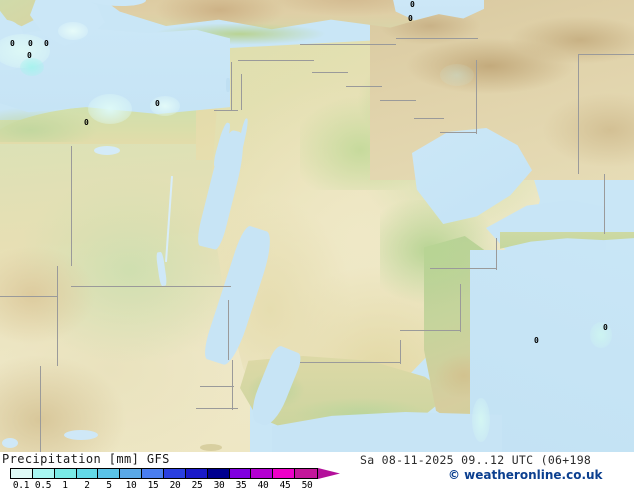 Image resolution: width=634 pixels, height=491 pixels. I want to click on precip-patch-crete-sea, so click(110, 109).